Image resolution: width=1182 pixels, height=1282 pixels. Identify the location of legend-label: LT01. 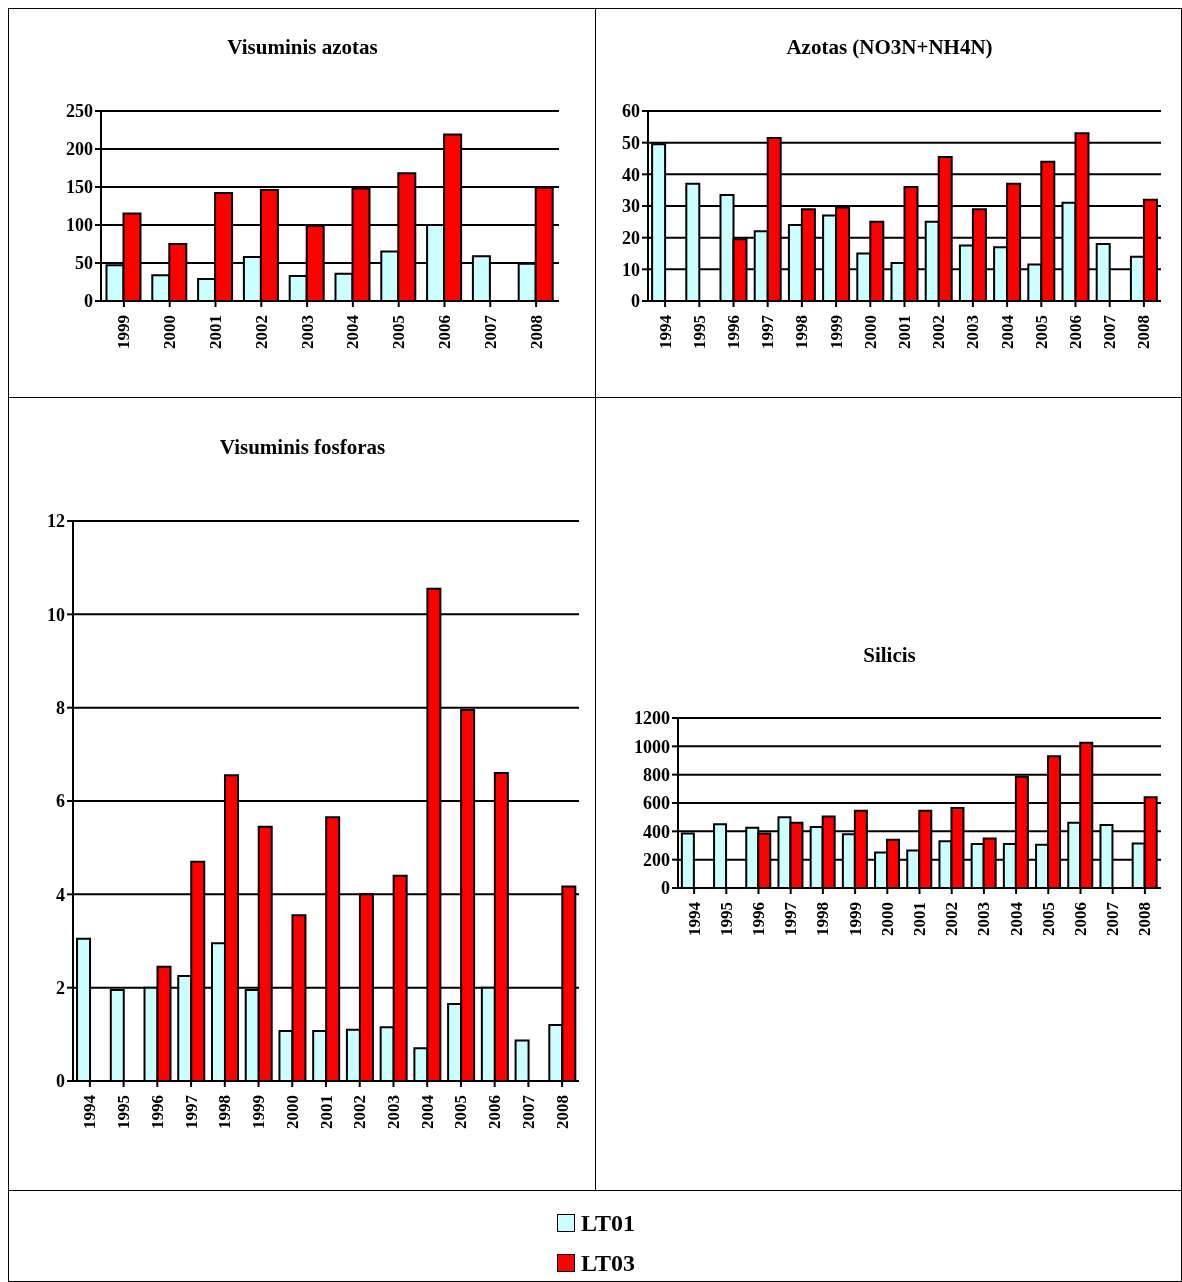
(608, 1223).